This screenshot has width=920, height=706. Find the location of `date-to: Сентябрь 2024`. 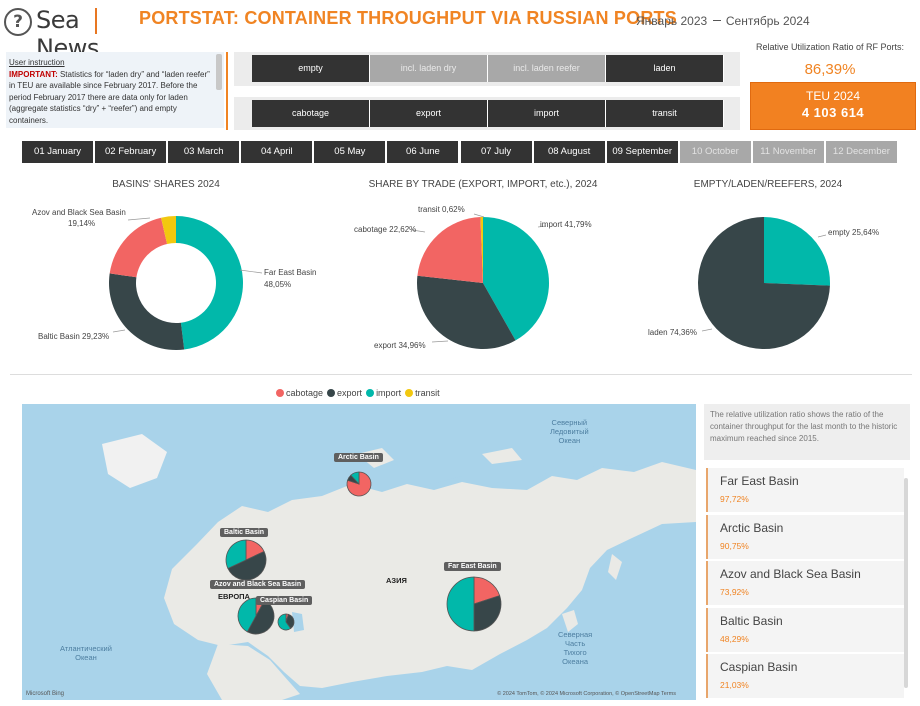

date-to: Сентябрь 2024 is located at coordinates (767, 21).